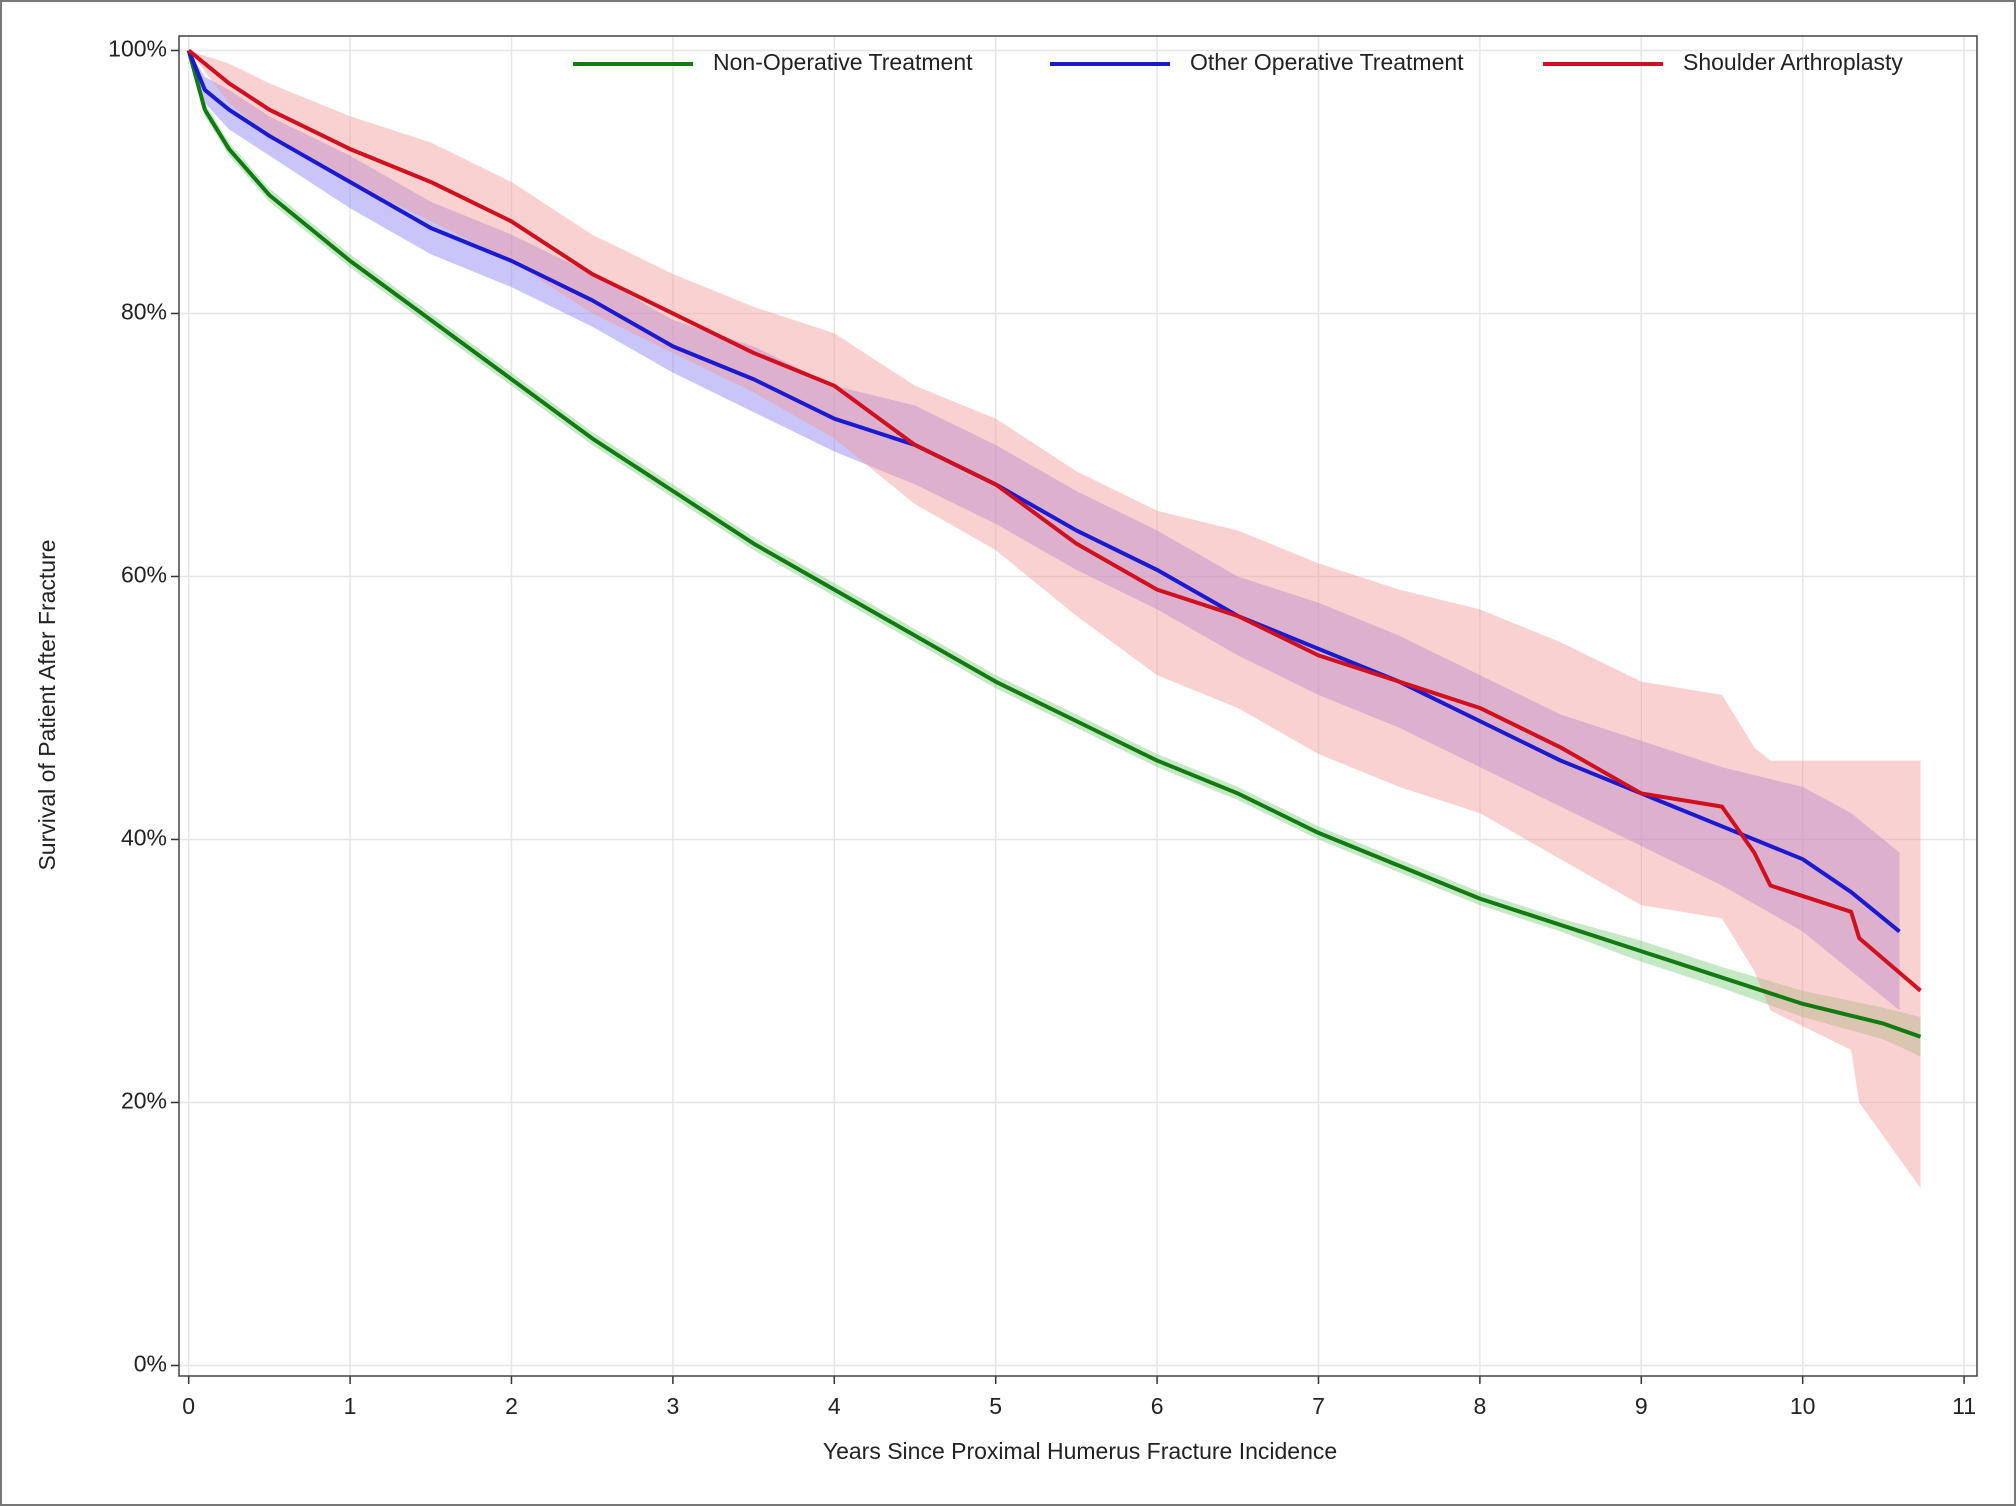 Image resolution: width=2016 pixels, height=1506 pixels. I want to click on y-tick-label: 40%, so click(144, 838).